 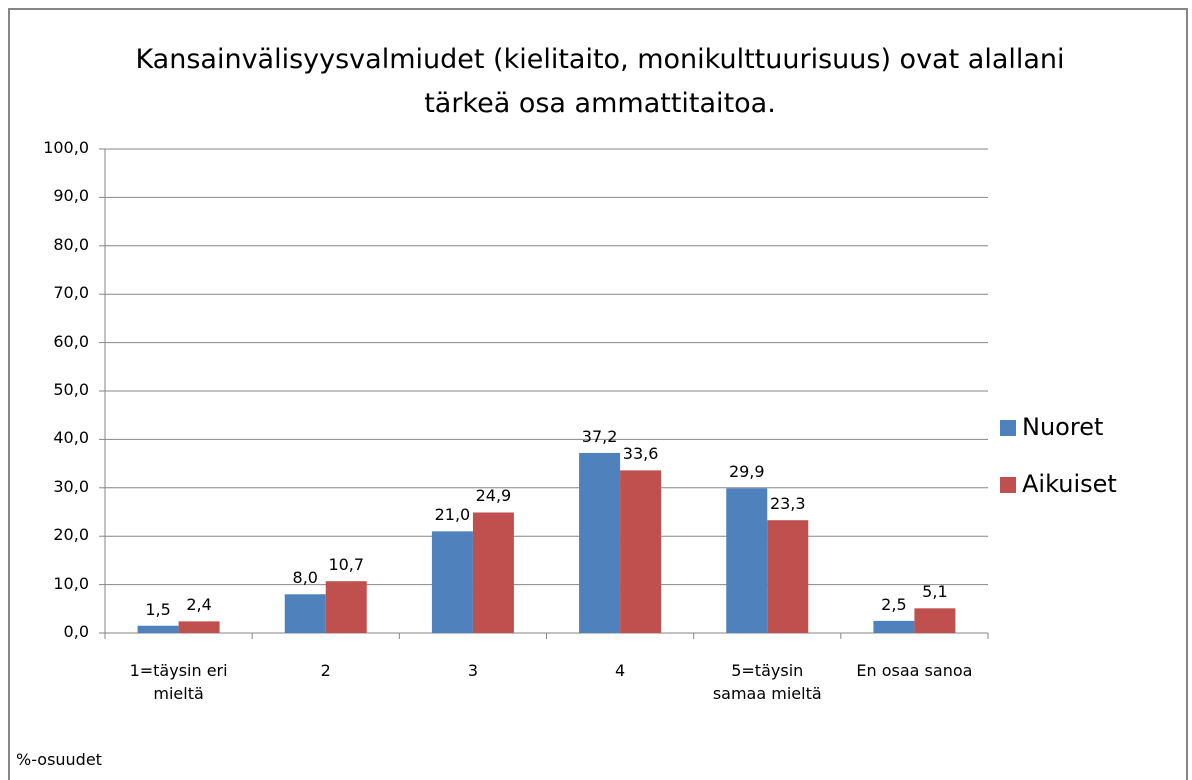 What do you see at coordinates (325, 670) in the screenshot?
I see `x-tick-label: 2` at bounding box center [325, 670].